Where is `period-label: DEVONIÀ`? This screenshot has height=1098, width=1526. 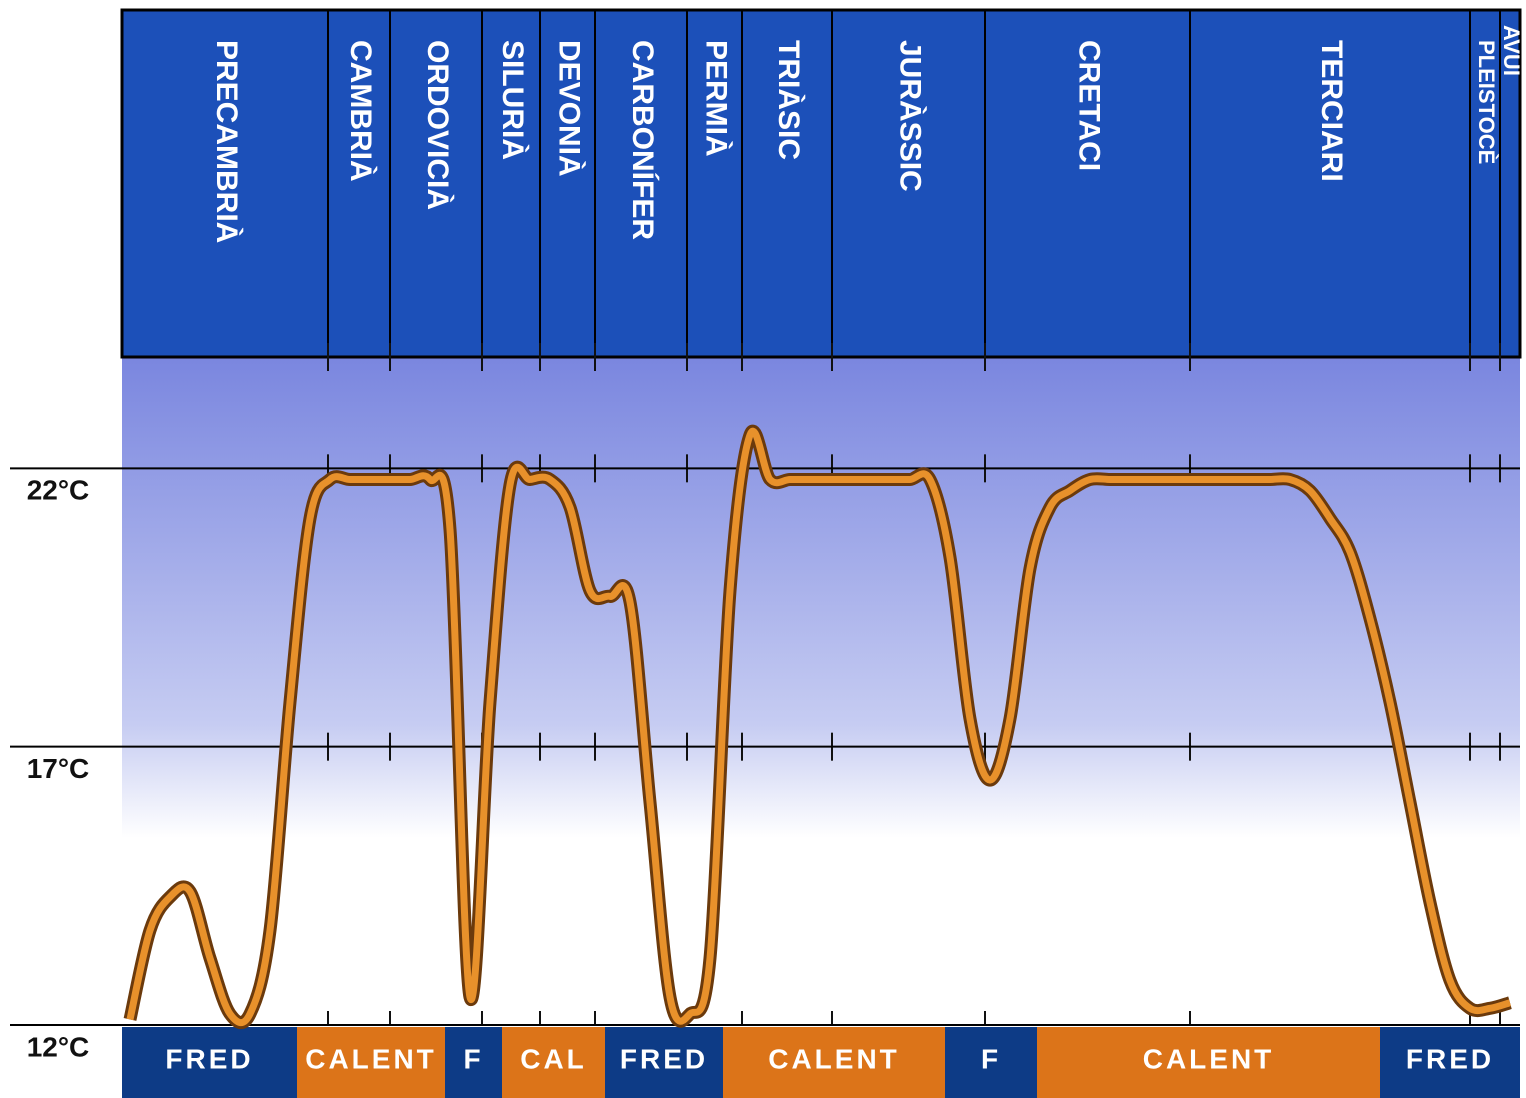 period-label: DEVONIÀ is located at coordinates (570, 108).